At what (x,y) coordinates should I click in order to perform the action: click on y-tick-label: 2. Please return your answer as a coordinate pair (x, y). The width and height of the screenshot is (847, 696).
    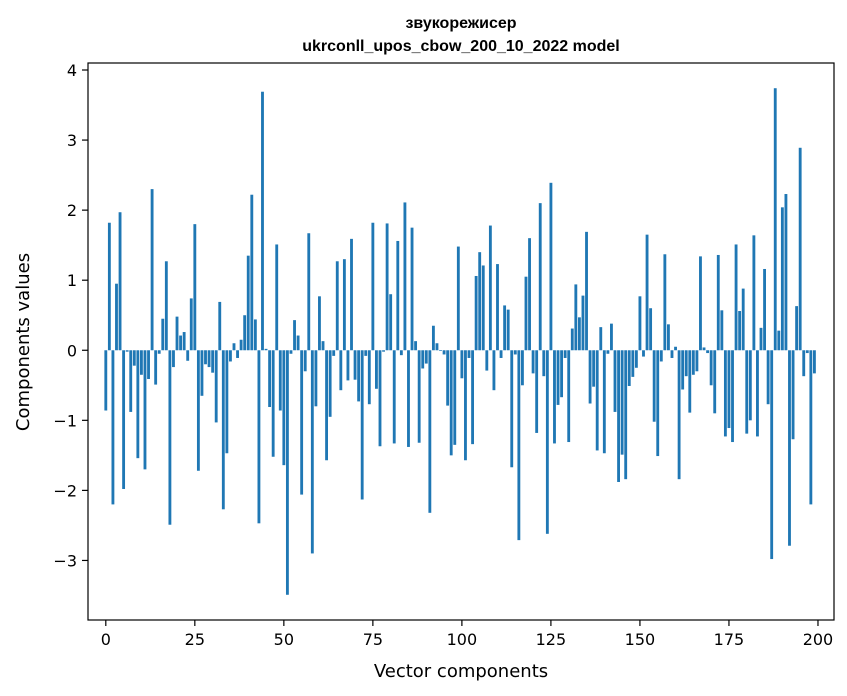
    Looking at the image, I should click on (72, 210).